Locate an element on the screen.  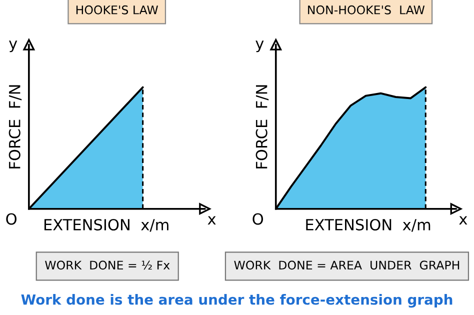
text: WORK DONE = AREA UNDER GRAPH is located at coordinates (347, 265).